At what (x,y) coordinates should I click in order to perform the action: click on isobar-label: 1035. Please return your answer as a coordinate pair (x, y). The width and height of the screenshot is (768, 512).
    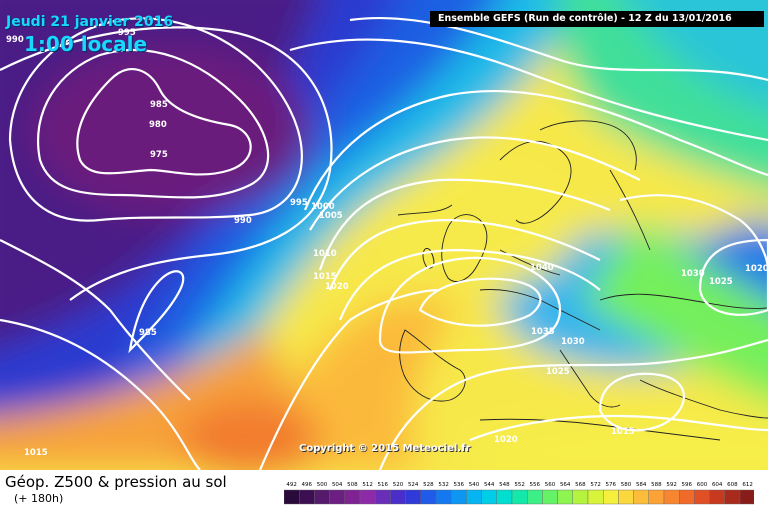
    Looking at the image, I should click on (543, 332).